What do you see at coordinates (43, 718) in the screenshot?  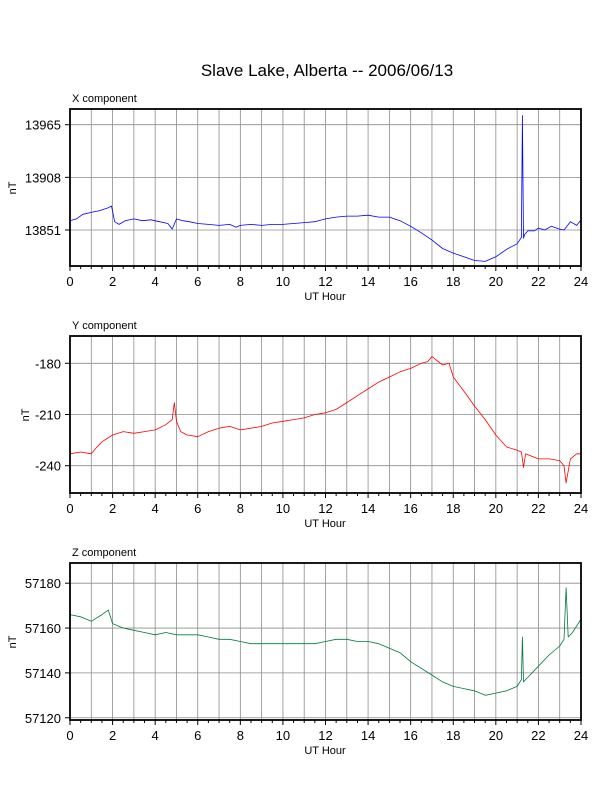 I see `y-tick-label: 57120` at bounding box center [43, 718].